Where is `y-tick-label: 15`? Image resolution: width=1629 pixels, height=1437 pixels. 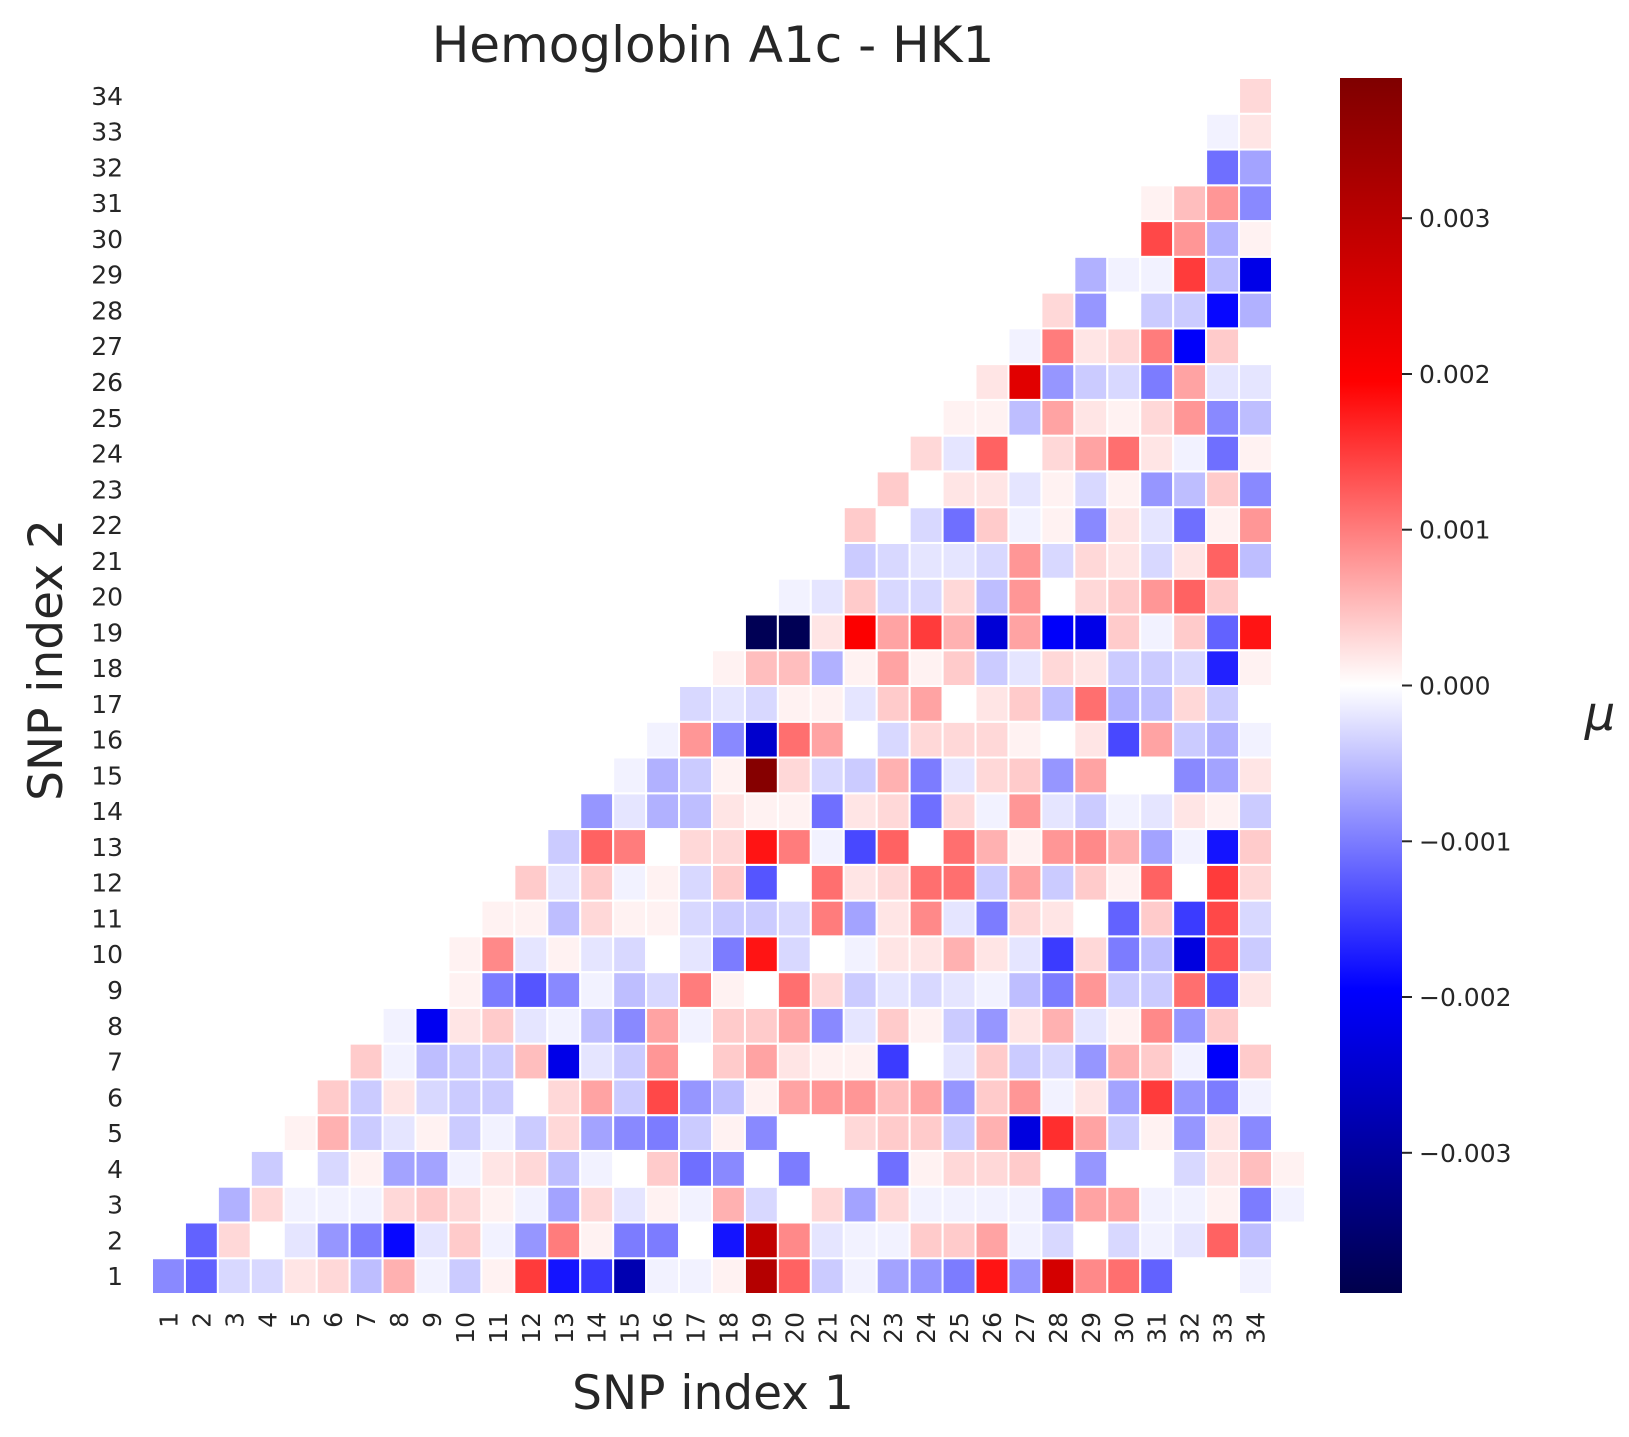
y-tick-label: 15 is located at coordinates (107, 775).